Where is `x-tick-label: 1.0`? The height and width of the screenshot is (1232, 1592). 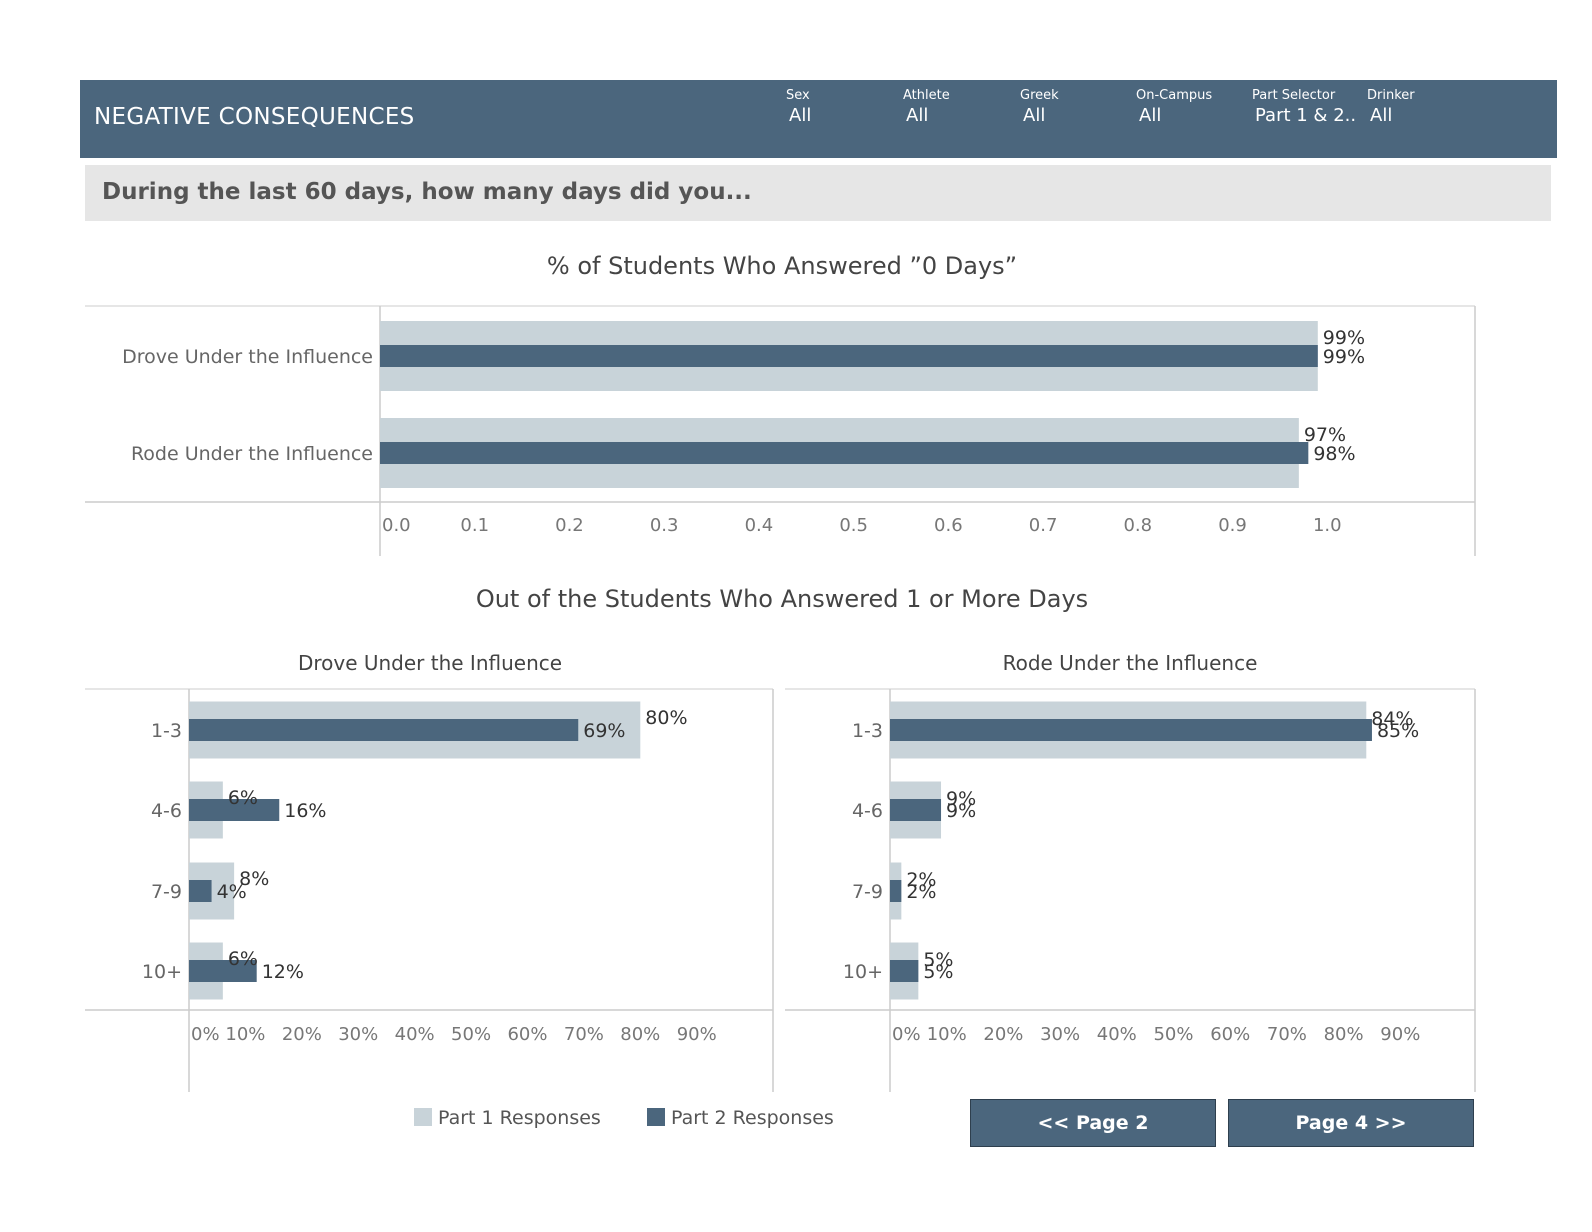 x-tick-label: 1.0 is located at coordinates (1327, 525).